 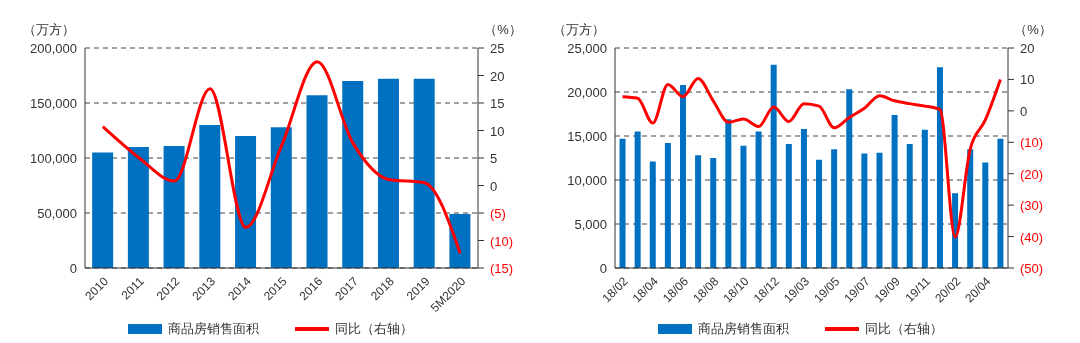 What do you see at coordinates (53, 48) in the screenshot?
I see `y-tick-label: 200,000` at bounding box center [53, 48].